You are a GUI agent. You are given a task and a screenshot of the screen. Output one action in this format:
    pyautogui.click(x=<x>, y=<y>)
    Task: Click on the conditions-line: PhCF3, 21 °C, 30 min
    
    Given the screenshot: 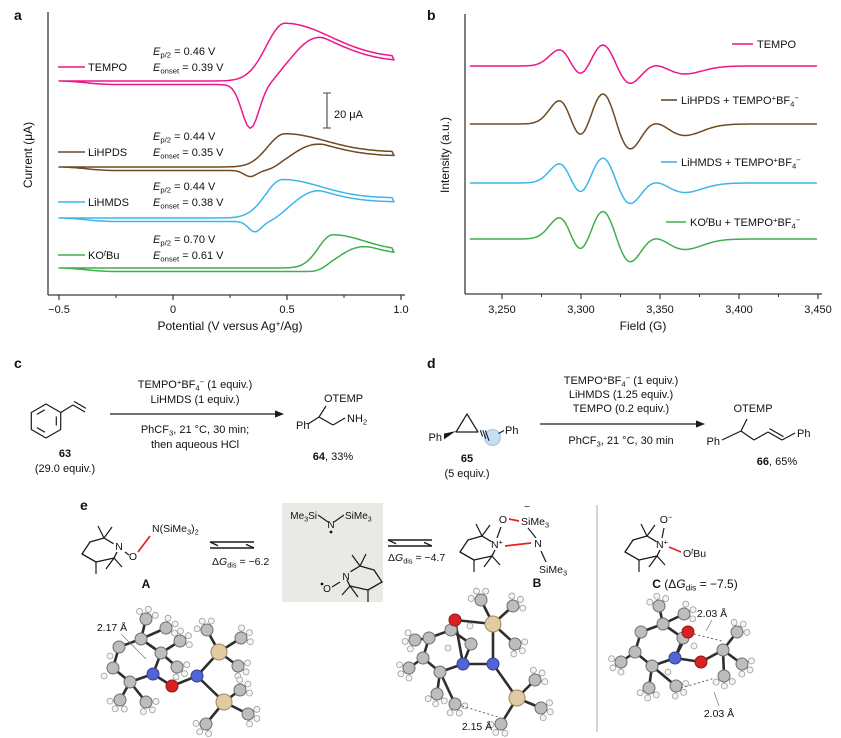 What is the action you would take?
    pyautogui.click(x=620, y=442)
    